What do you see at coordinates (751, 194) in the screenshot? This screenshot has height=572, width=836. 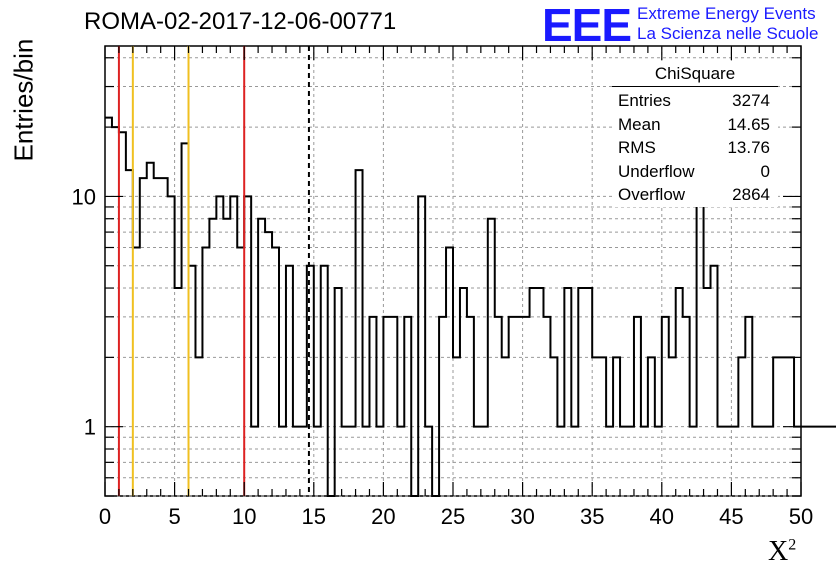 I see `stats-value: 2864` at bounding box center [751, 194].